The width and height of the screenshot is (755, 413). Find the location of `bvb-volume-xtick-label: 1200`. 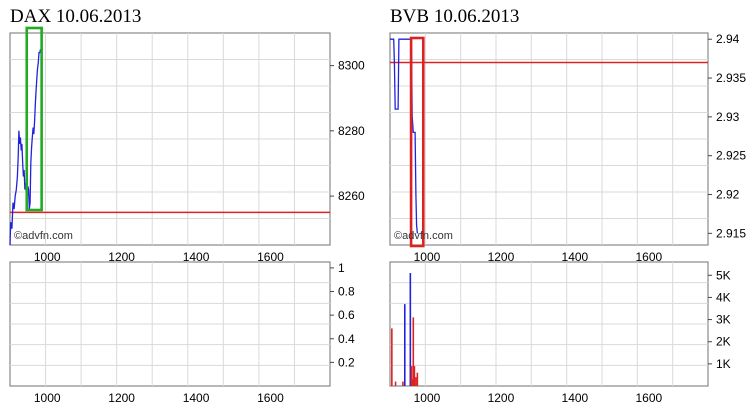

bvb-volume-xtick-label: 1200 is located at coordinates (501, 398).